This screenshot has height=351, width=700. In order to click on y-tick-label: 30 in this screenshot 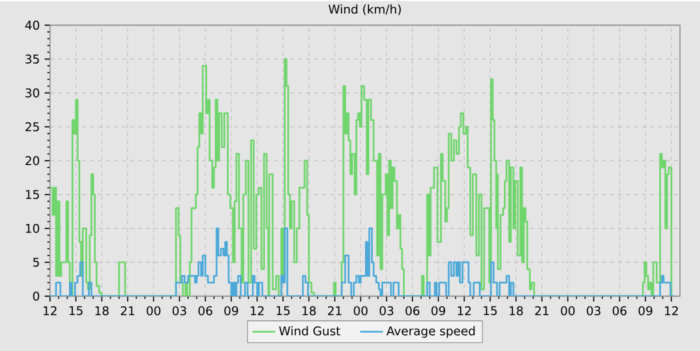, I will do `click(33, 93)`.